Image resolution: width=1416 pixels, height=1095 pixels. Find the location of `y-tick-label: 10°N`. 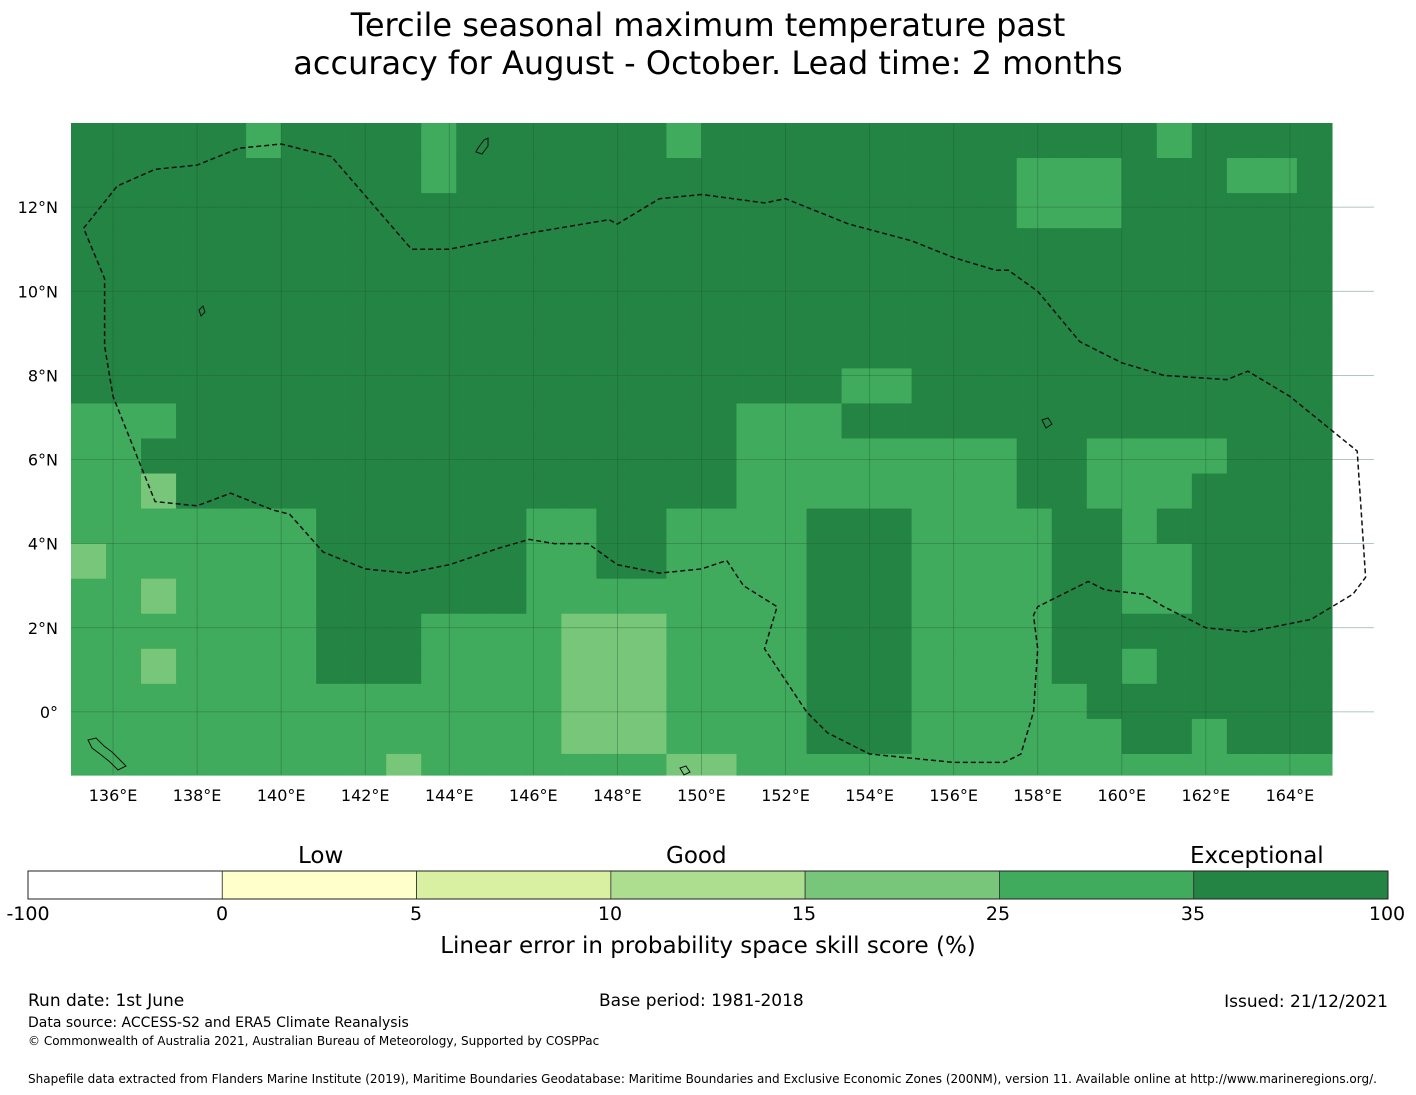

y-tick-label: 10°N is located at coordinates (38, 291).